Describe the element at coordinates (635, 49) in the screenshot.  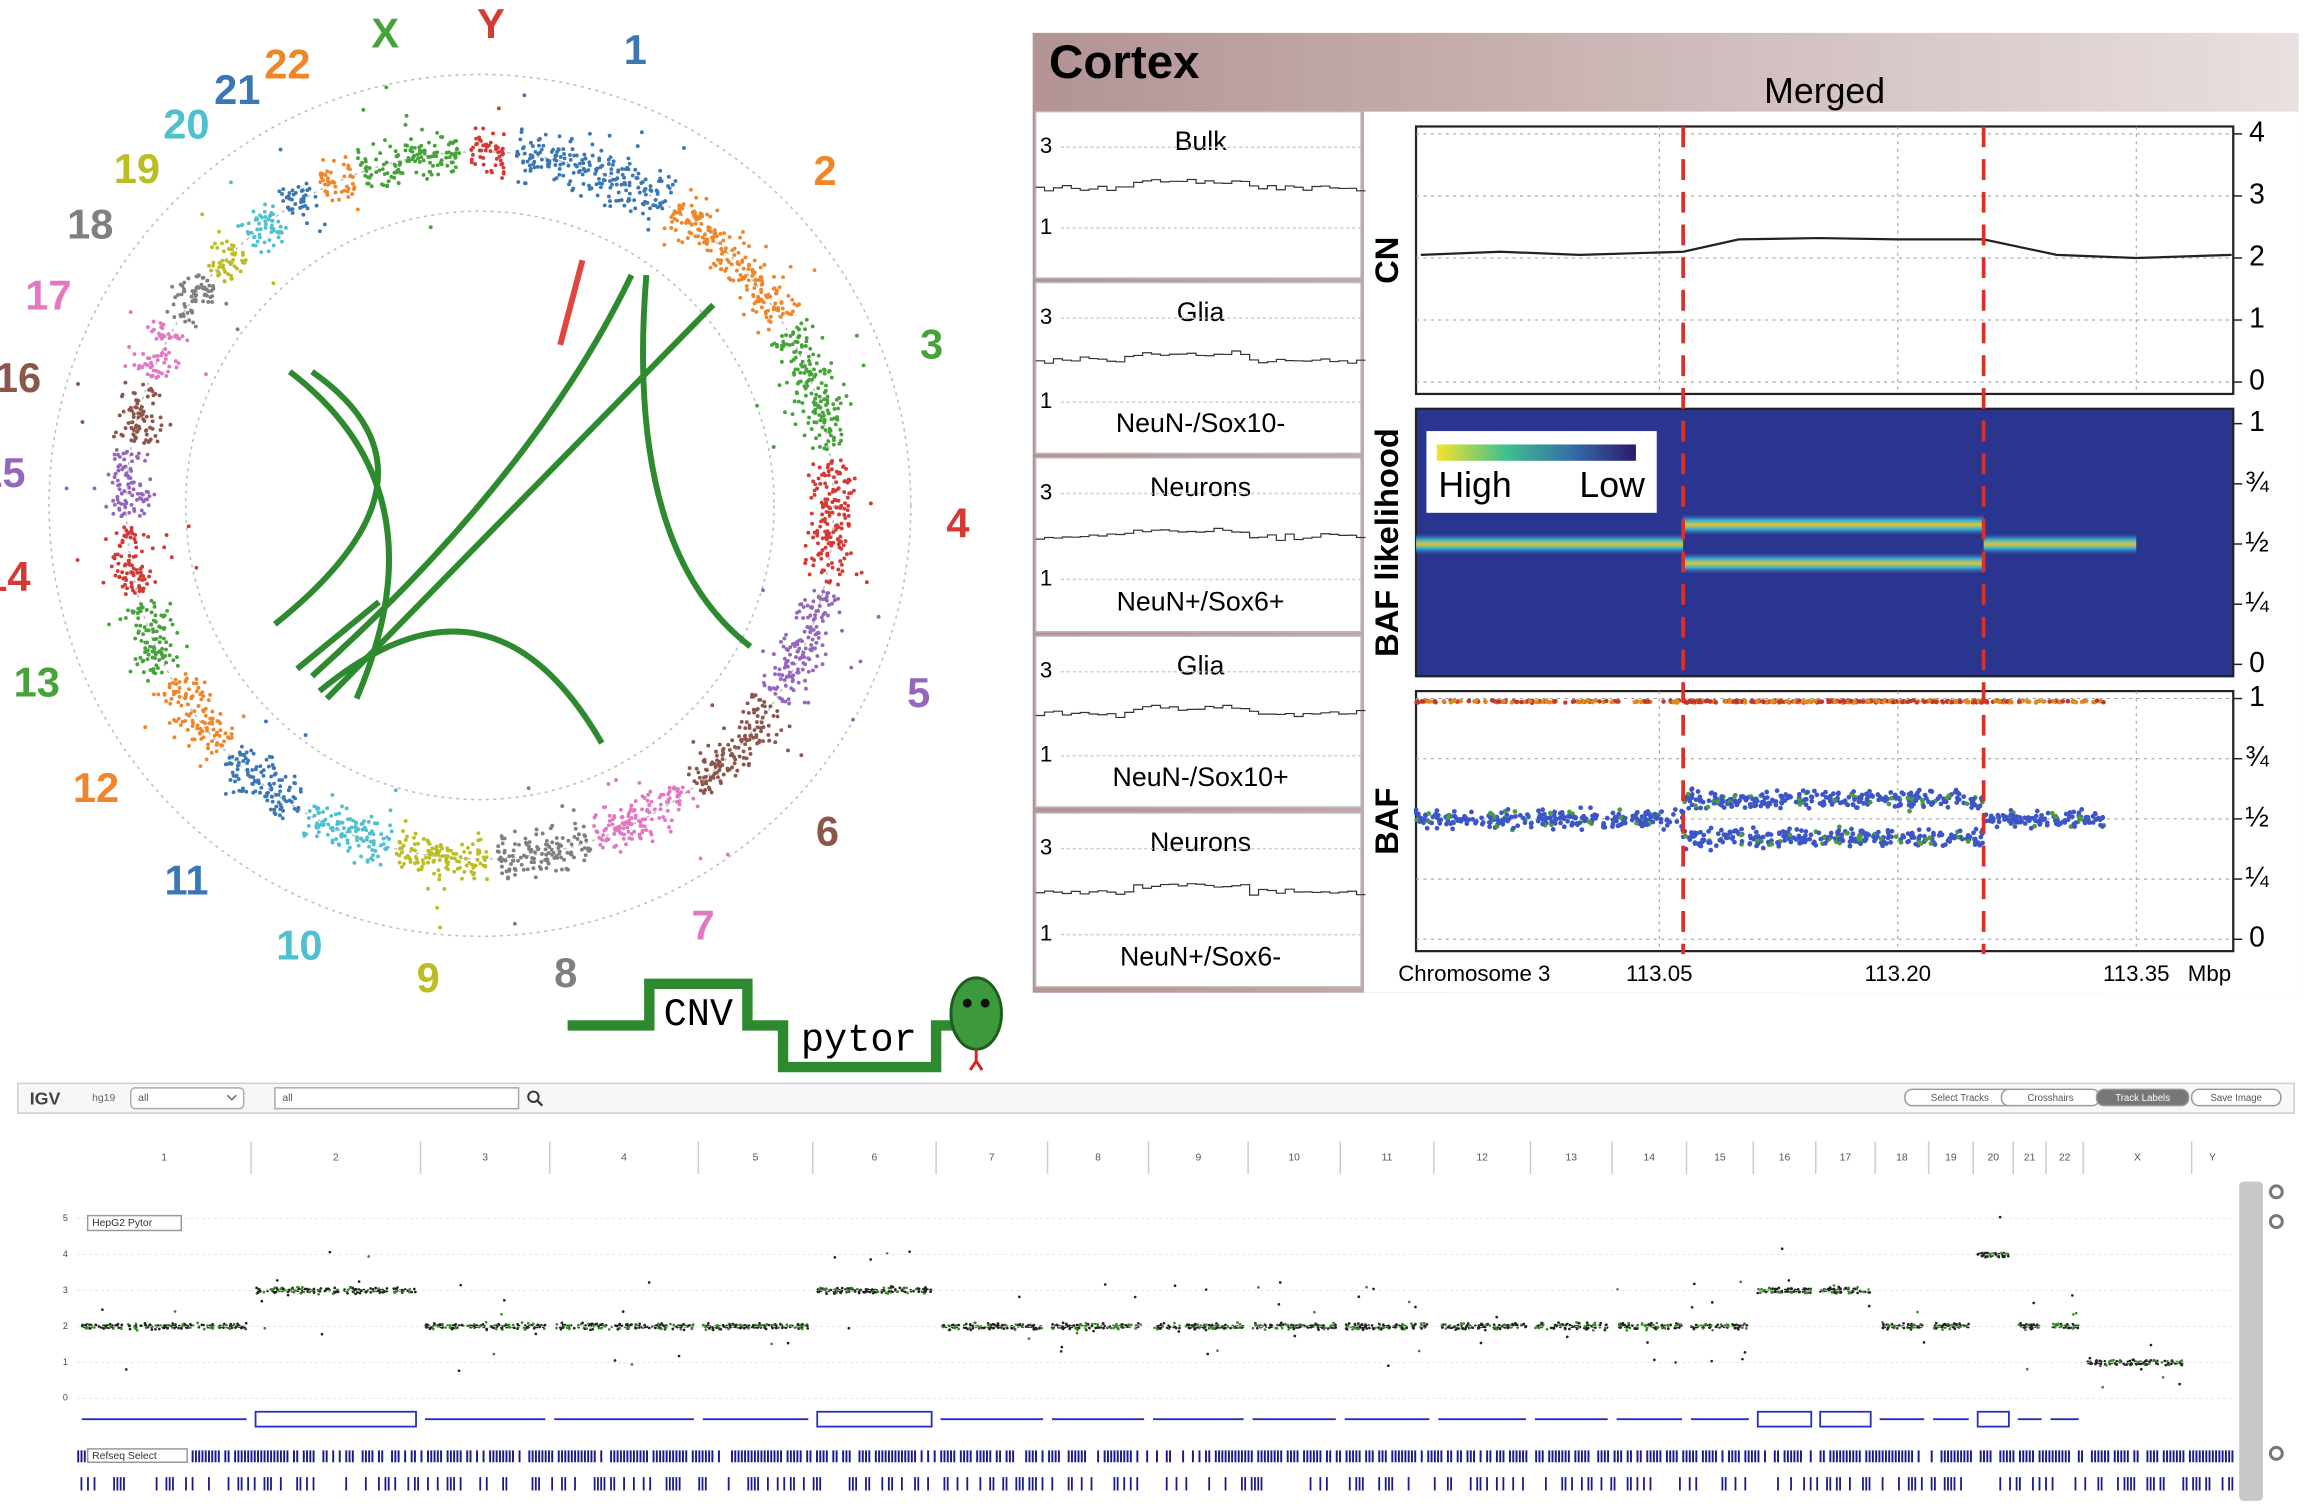
I see `chromosome-label: 1` at that location.